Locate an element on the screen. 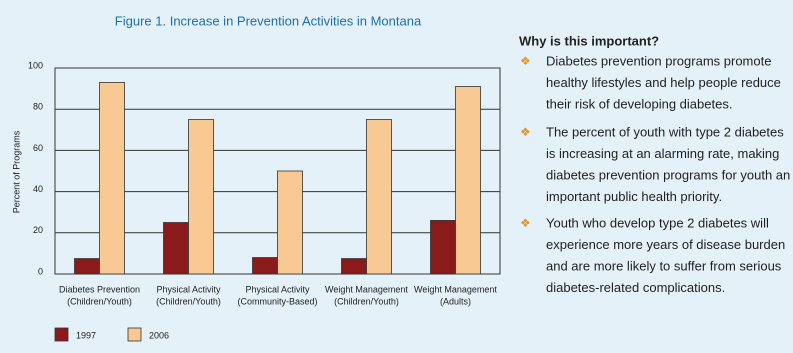  x-tick-label: (Adults) is located at coordinates (455, 301).